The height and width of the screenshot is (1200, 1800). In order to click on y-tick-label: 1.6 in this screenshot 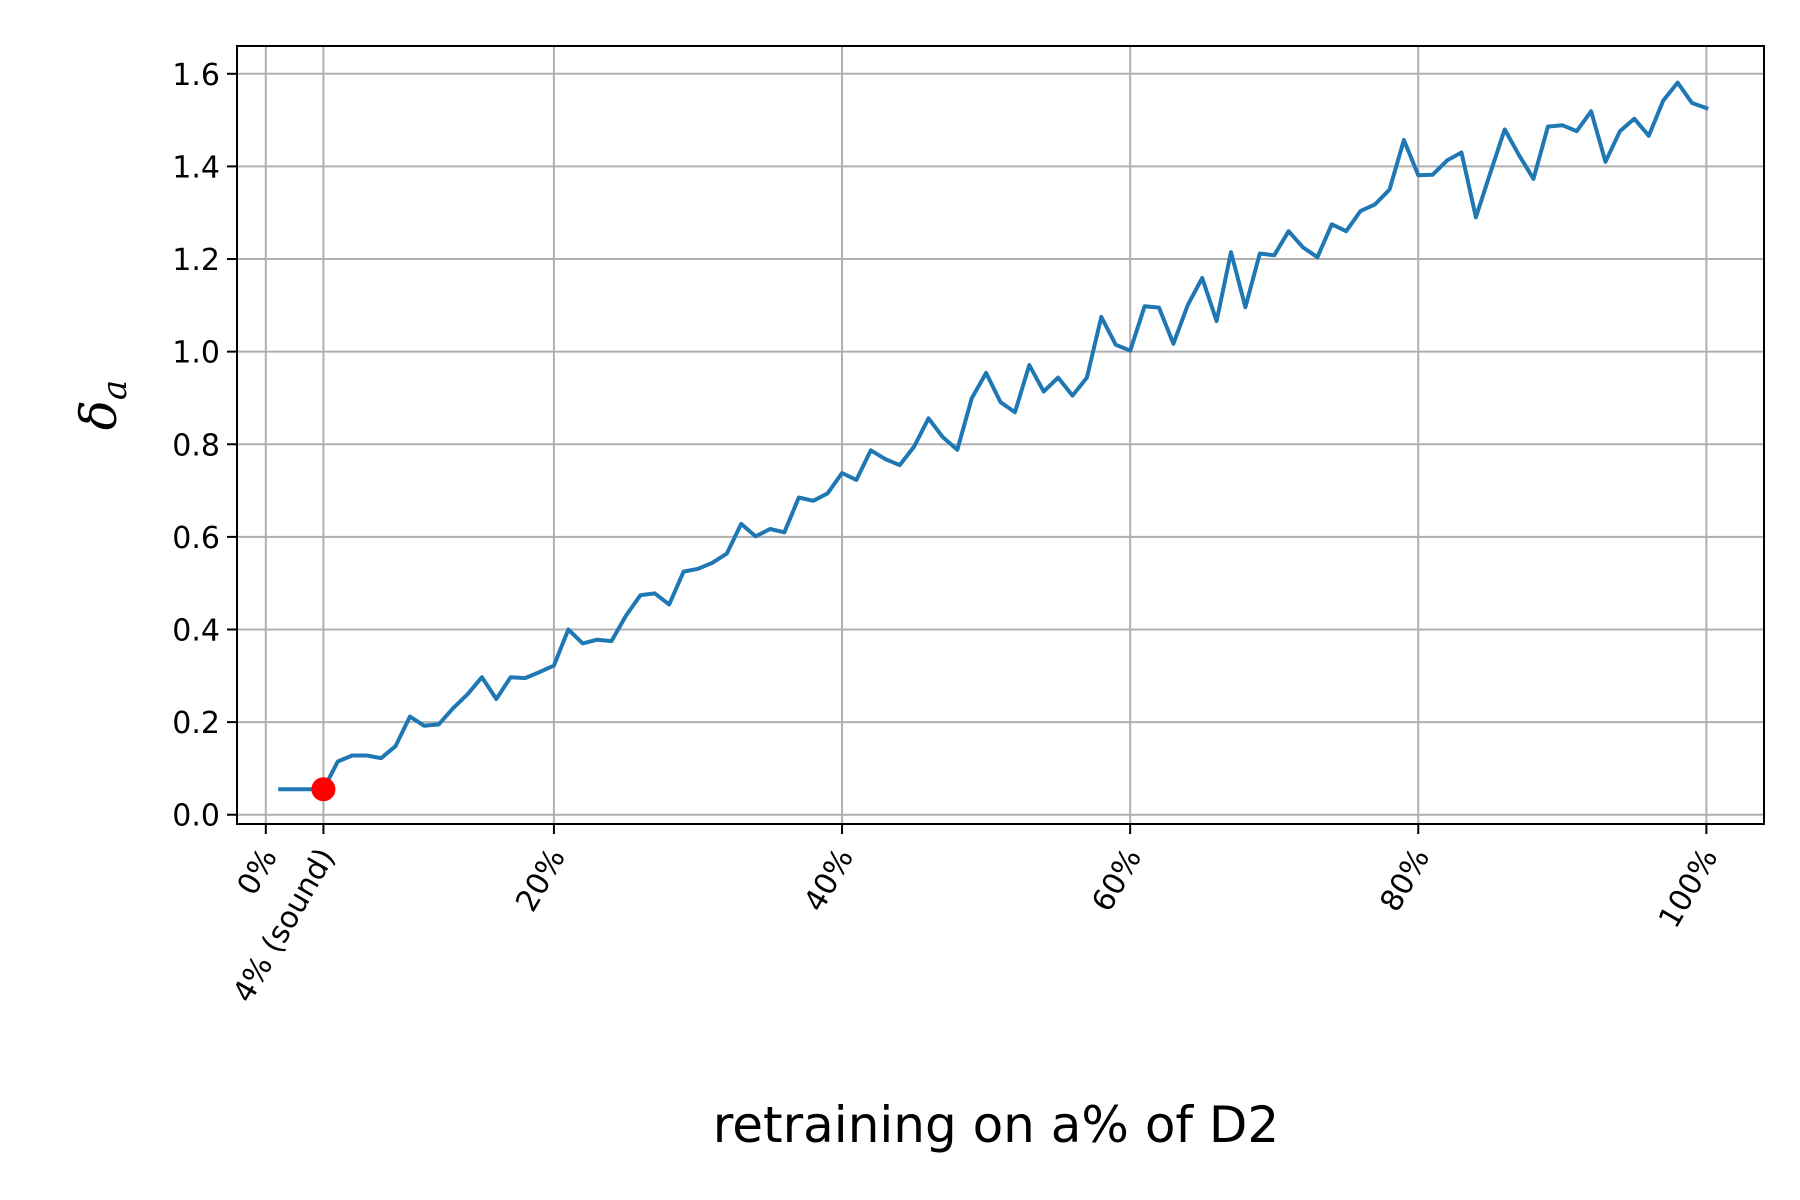, I will do `click(196, 75)`.